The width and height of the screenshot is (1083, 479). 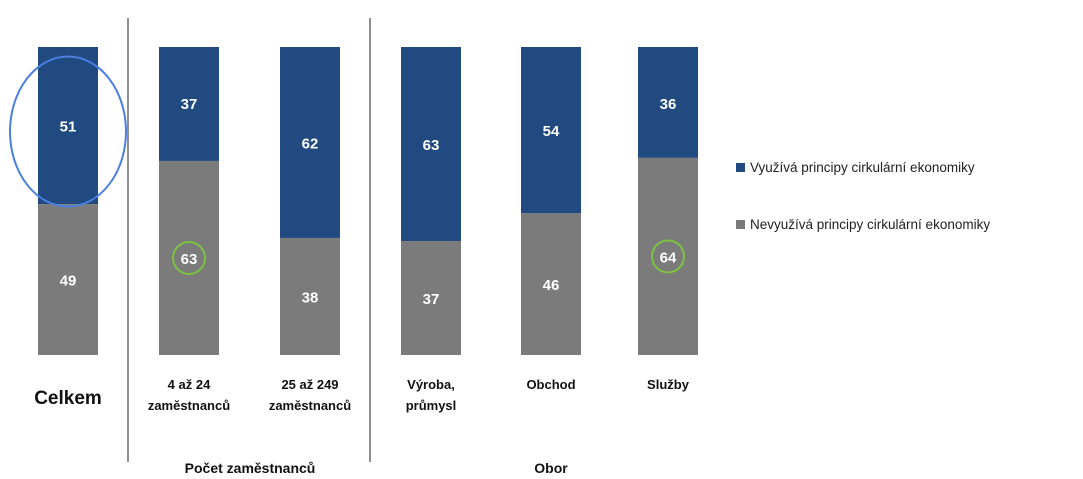 I want to click on legend-entry-label: Využívá principy cirkulární ekonomiky, so click(x=862, y=167).